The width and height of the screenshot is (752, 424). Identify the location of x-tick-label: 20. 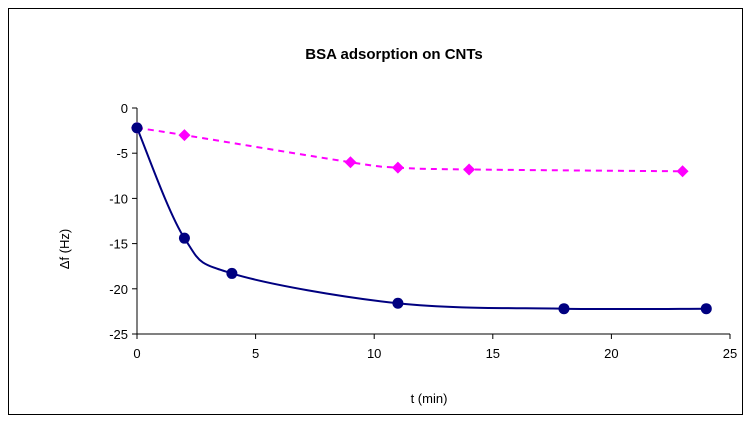
(611, 353).